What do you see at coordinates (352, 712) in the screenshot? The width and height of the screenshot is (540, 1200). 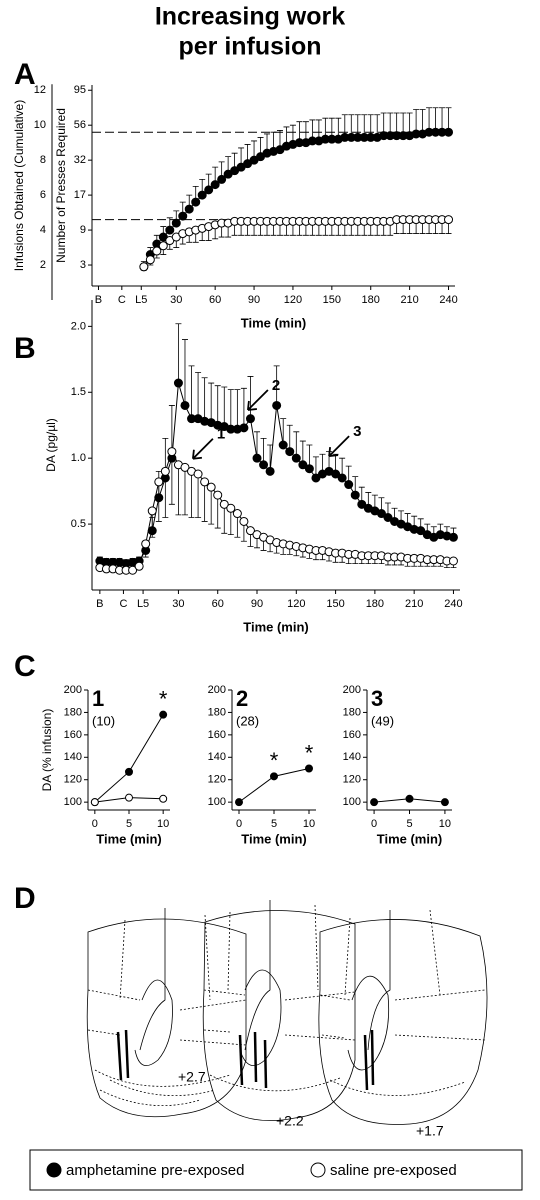 I see `y-tick-label: 180` at bounding box center [352, 712].